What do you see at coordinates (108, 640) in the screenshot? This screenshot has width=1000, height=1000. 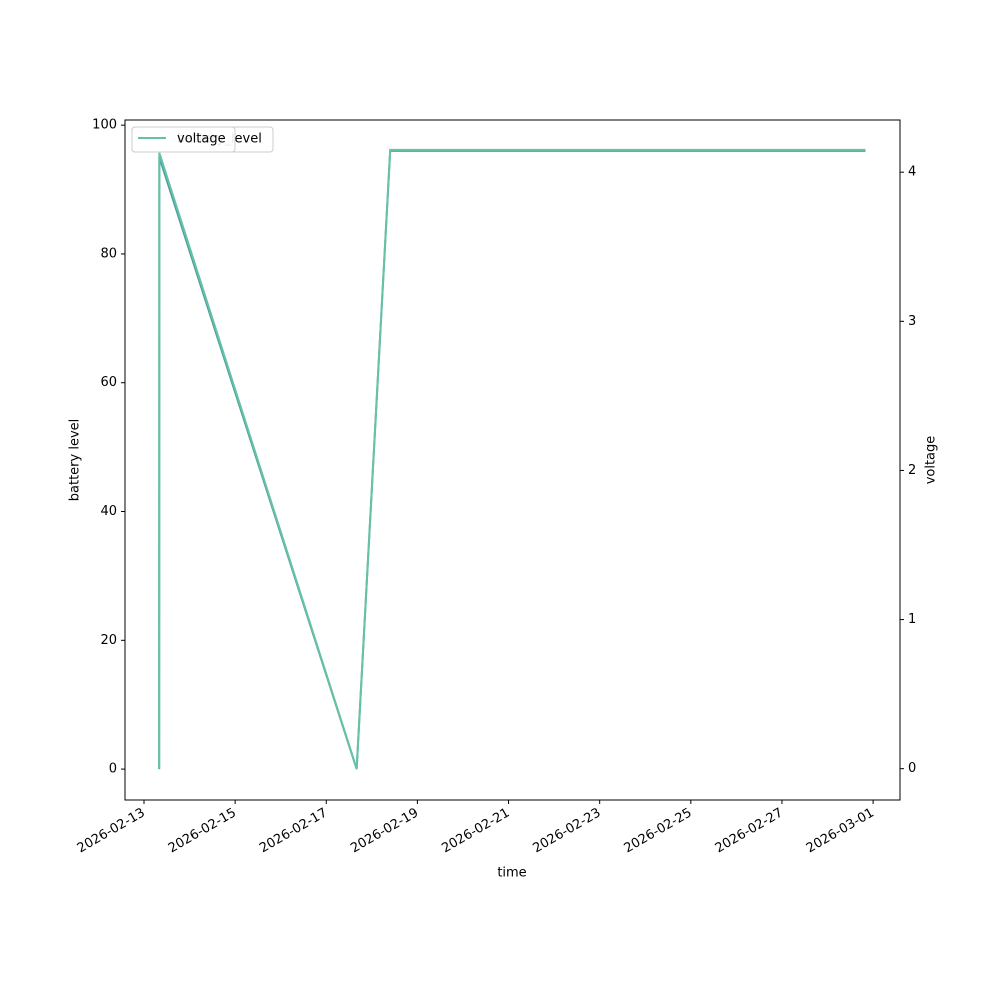 I see `y-tick-label: 20` at bounding box center [108, 640].